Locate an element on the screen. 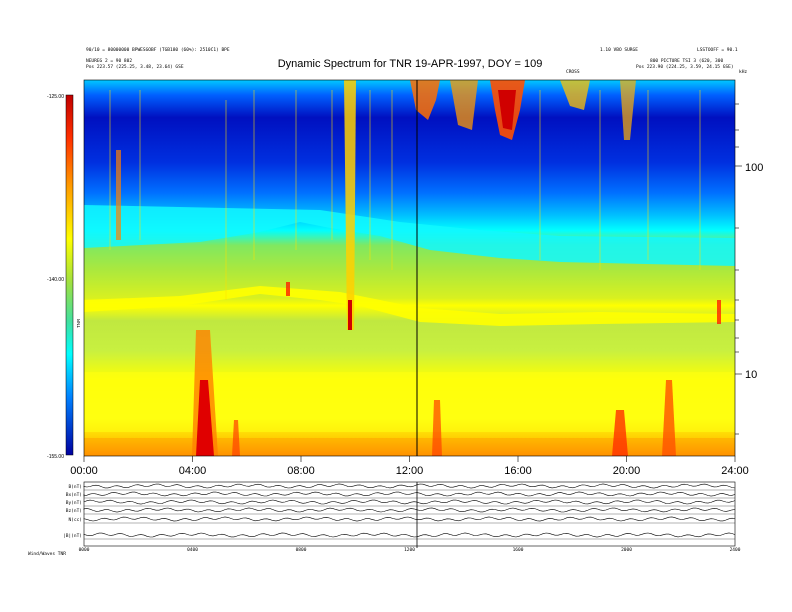 The width and height of the screenshot is (792, 612). x-tick-label: 12:00 is located at coordinates (410, 471).